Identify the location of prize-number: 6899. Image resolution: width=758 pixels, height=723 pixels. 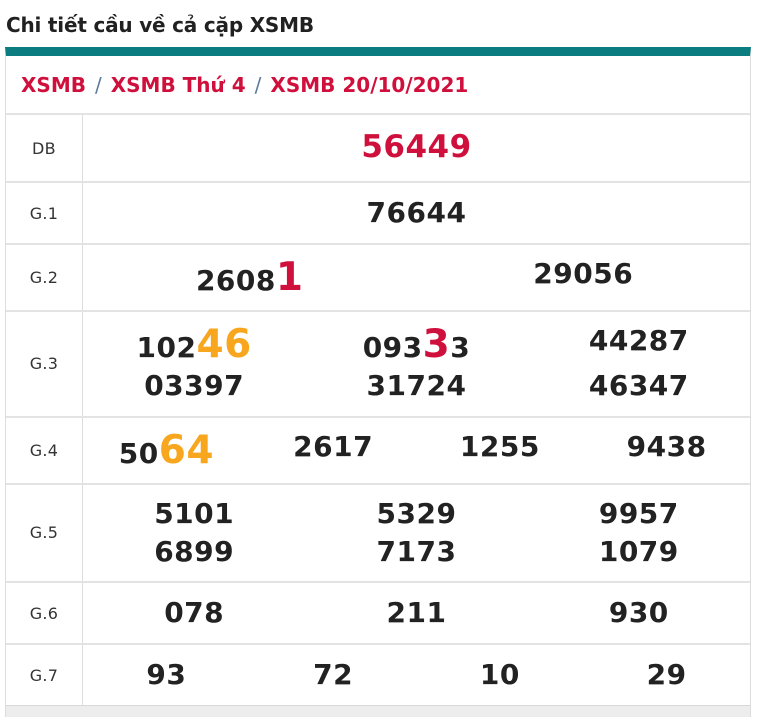
(194, 551).